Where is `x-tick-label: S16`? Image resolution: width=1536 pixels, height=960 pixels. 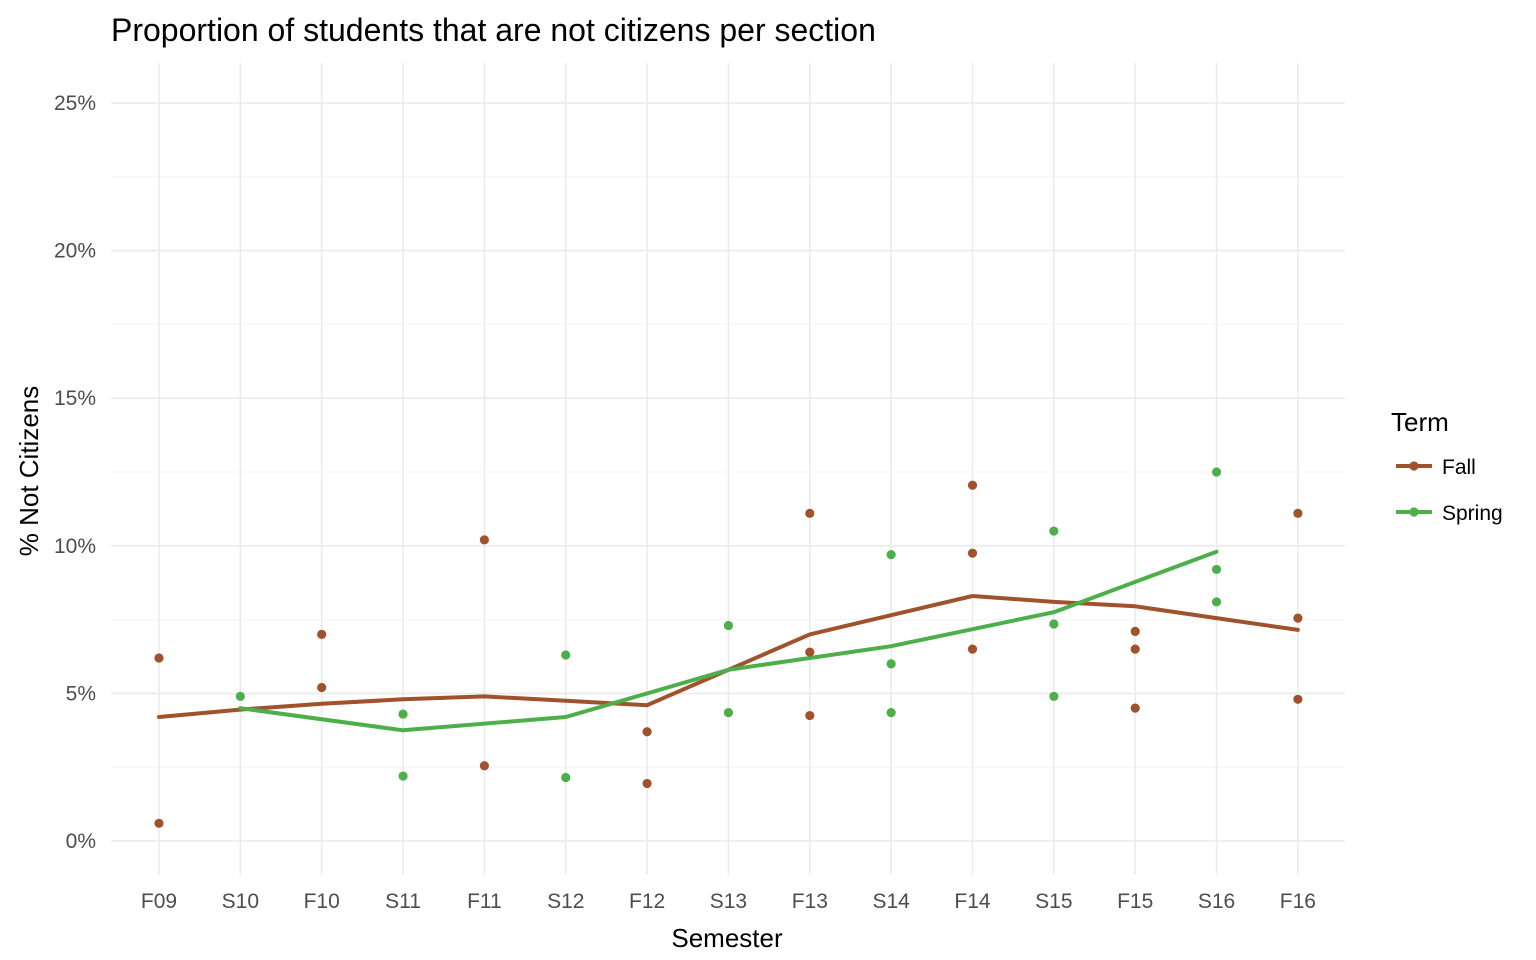
x-tick-label: S16 is located at coordinates (1216, 901).